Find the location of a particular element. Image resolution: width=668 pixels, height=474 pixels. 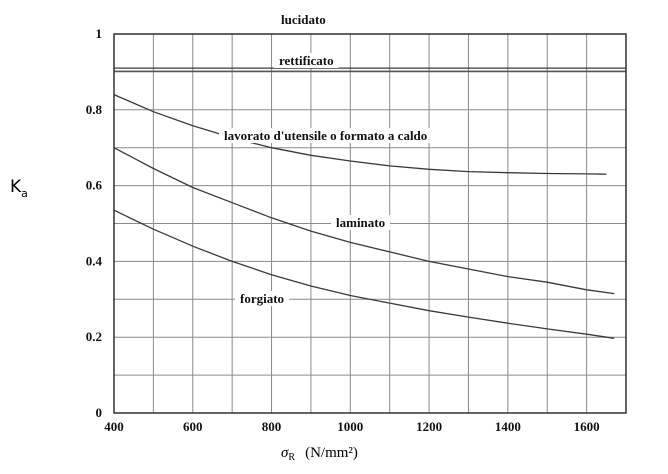

x-tick-label: 1000 is located at coordinates (350, 426).